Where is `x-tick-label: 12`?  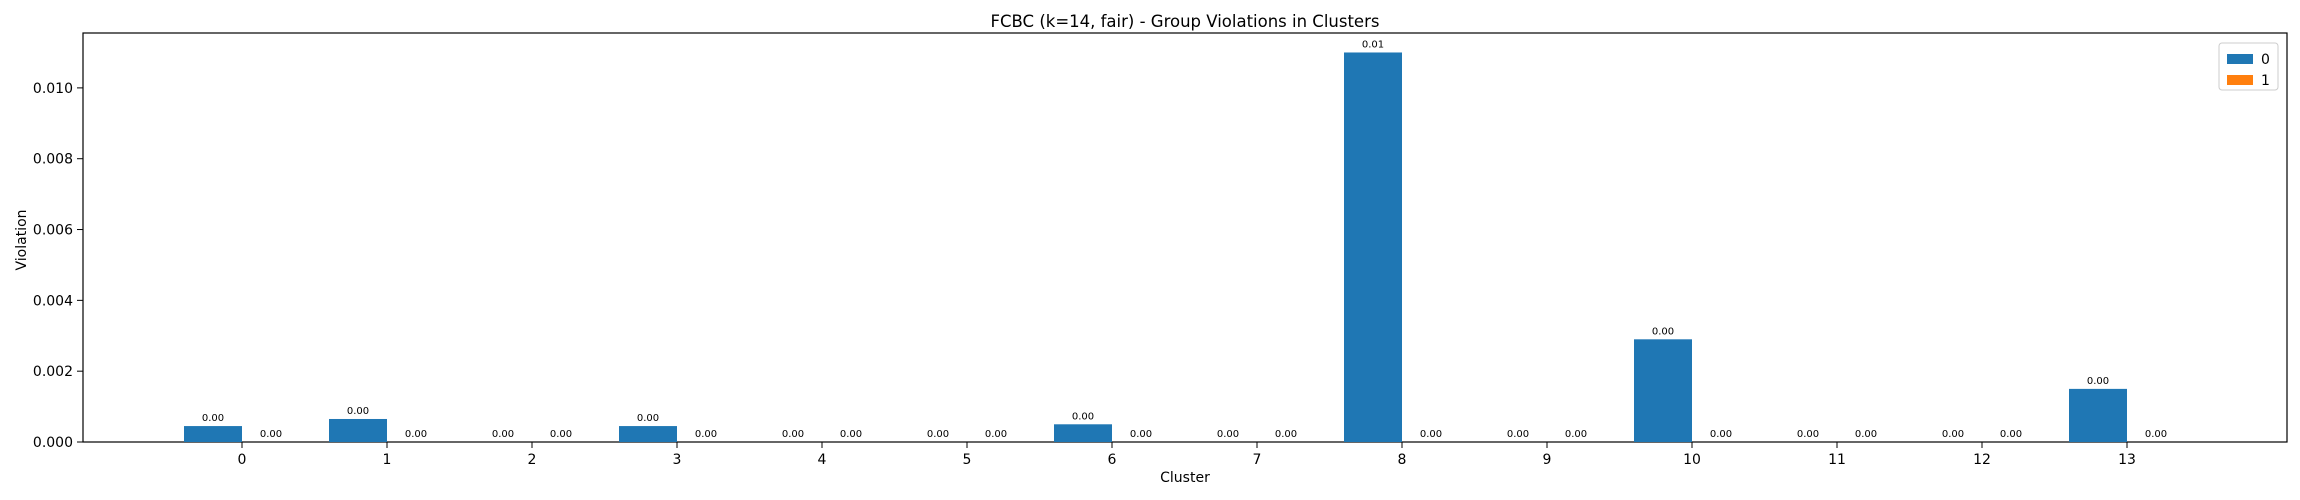 x-tick-label: 12 is located at coordinates (1982, 460).